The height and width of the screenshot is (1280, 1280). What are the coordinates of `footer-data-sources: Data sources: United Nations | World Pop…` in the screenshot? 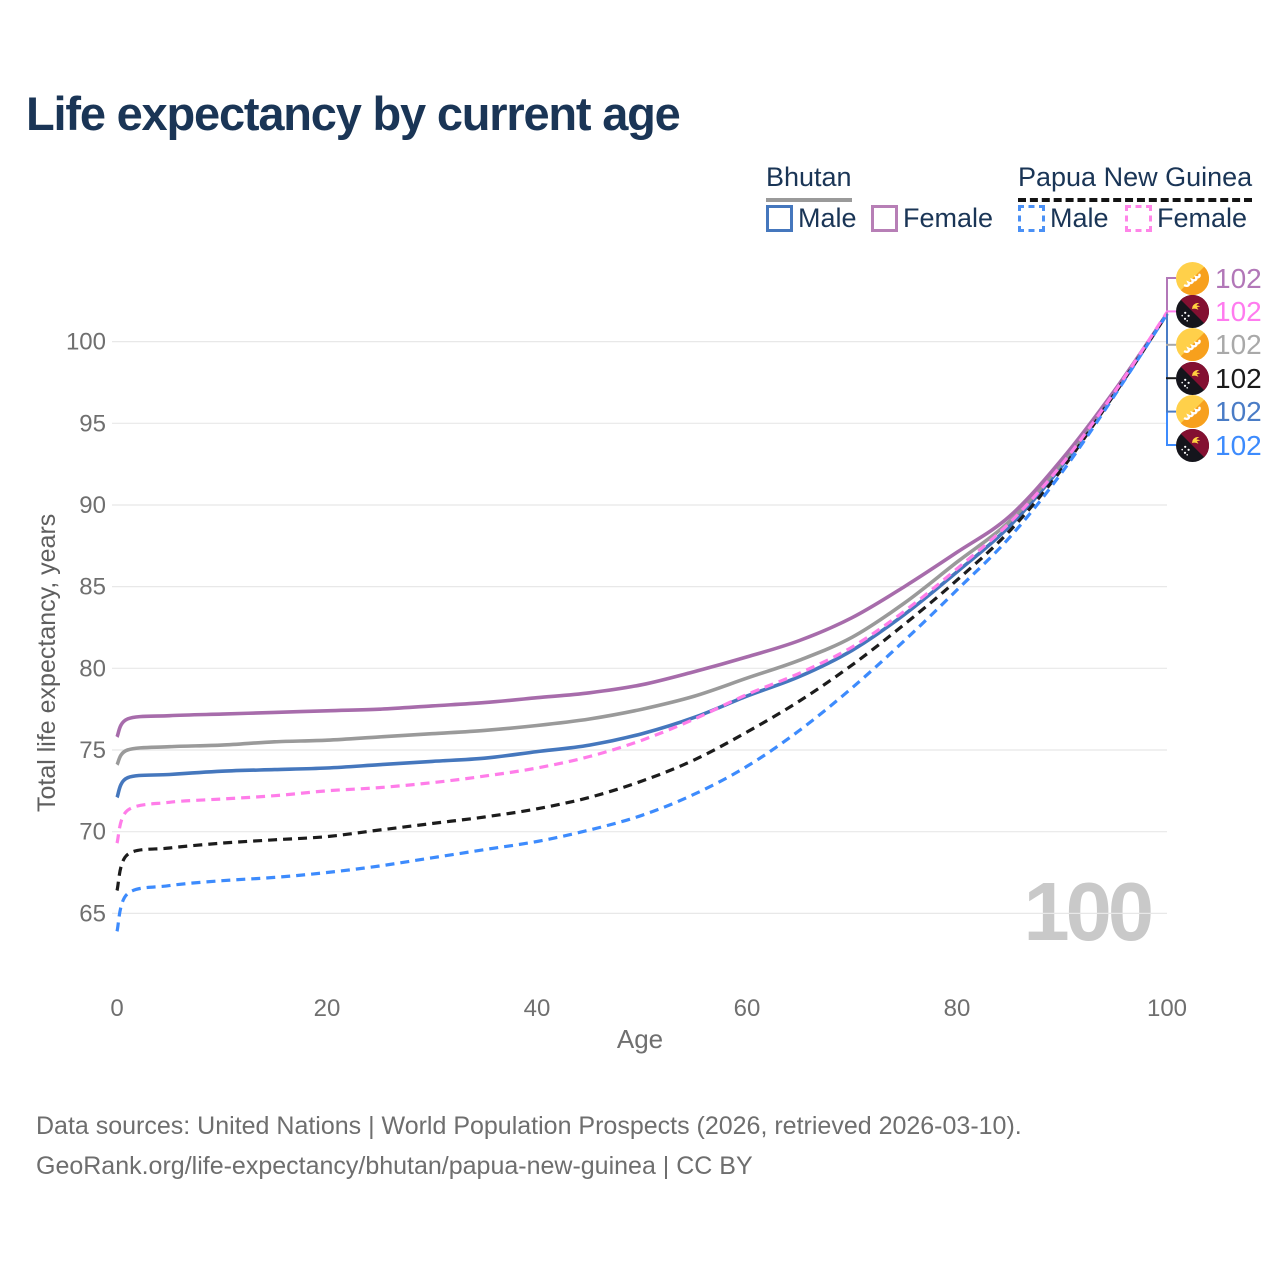 It's located at (529, 1126).